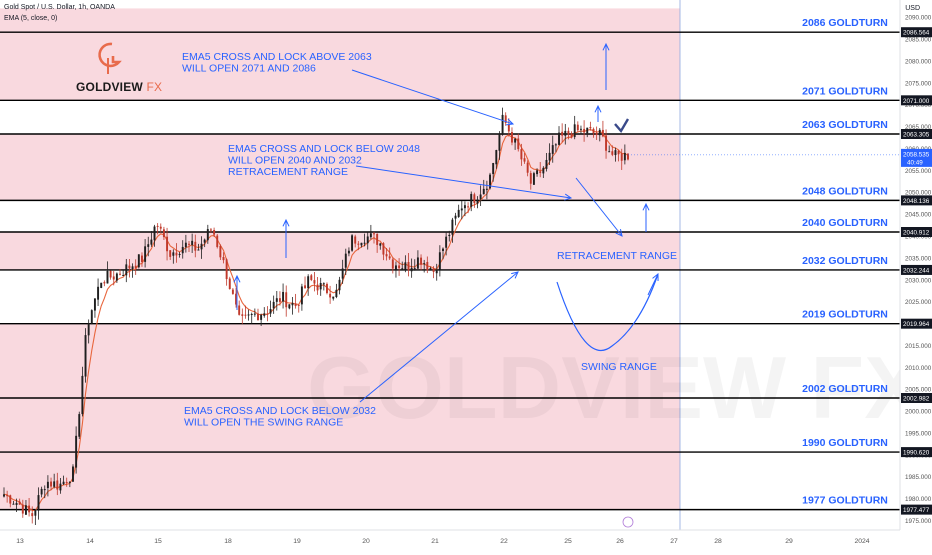 Image resolution: width=932 pixels, height=555 pixels. Describe the element at coordinates (845, 261) in the screenshot. I see `level-label-5: 2032 GOLDTURN` at that location.